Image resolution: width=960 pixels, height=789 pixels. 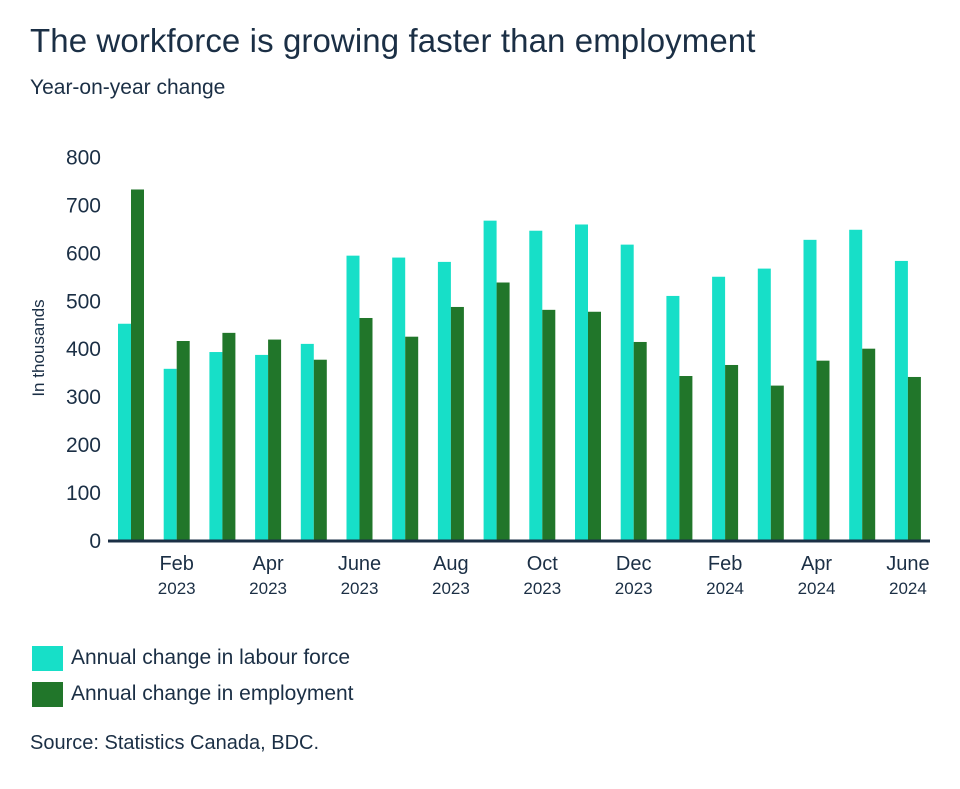 What do you see at coordinates (128, 87) in the screenshot?
I see `chart-subtitle: Year-on-year change` at bounding box center [128, 87].